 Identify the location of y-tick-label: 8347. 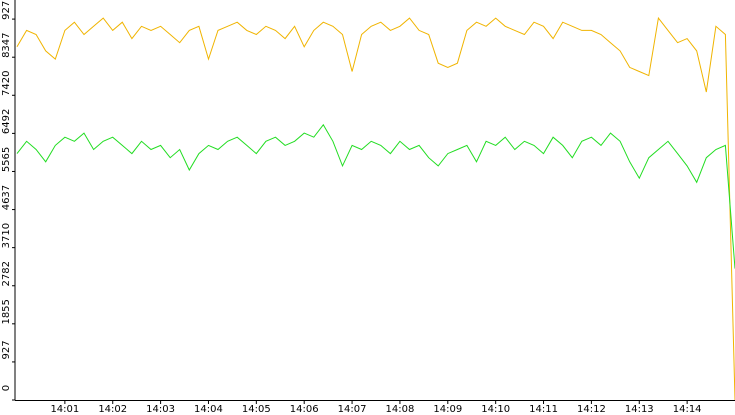
(6, 44).